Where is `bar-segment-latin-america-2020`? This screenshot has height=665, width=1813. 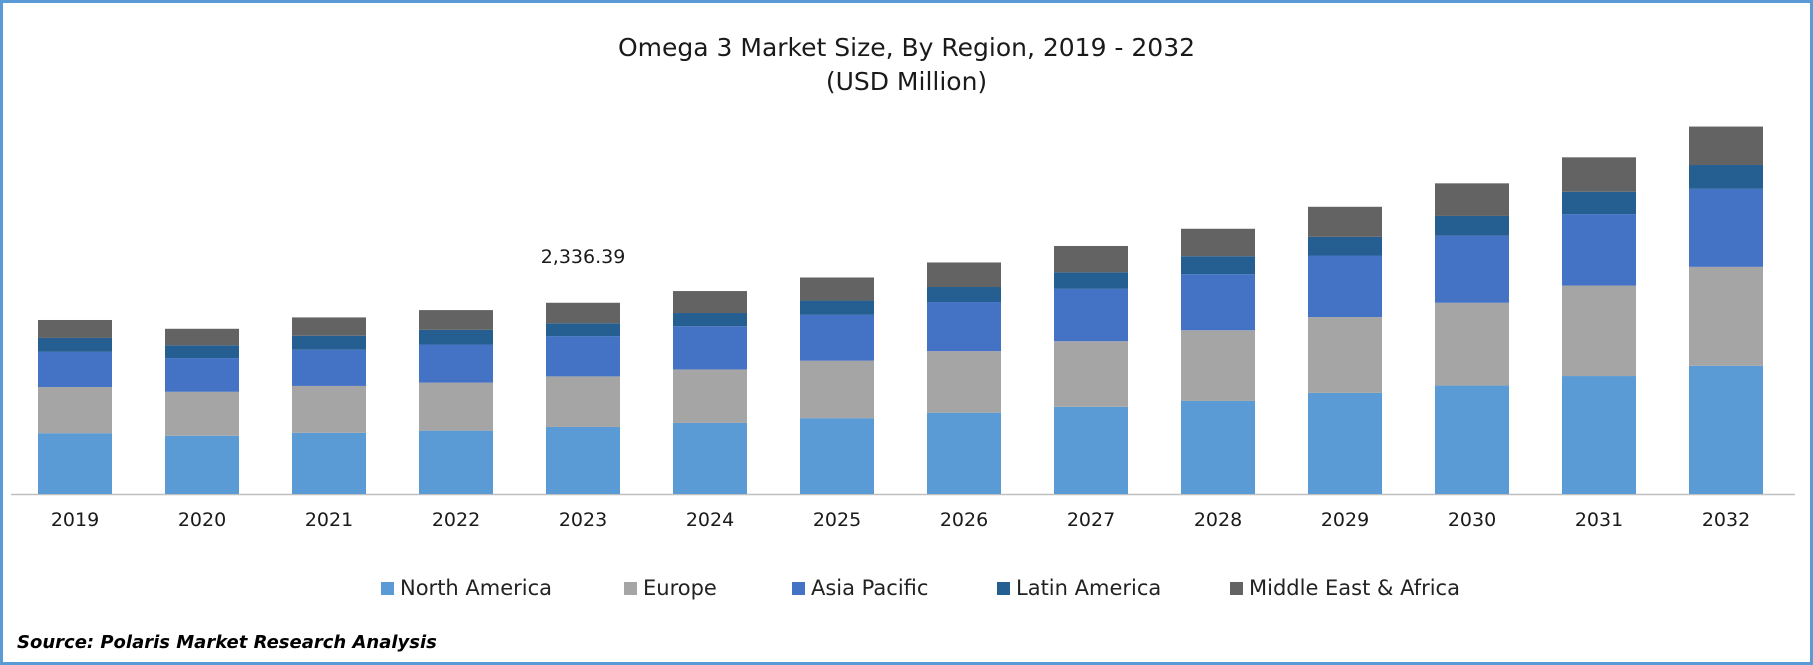
bar-segment-latin-america-2020 is located at coordinates (202, 352).